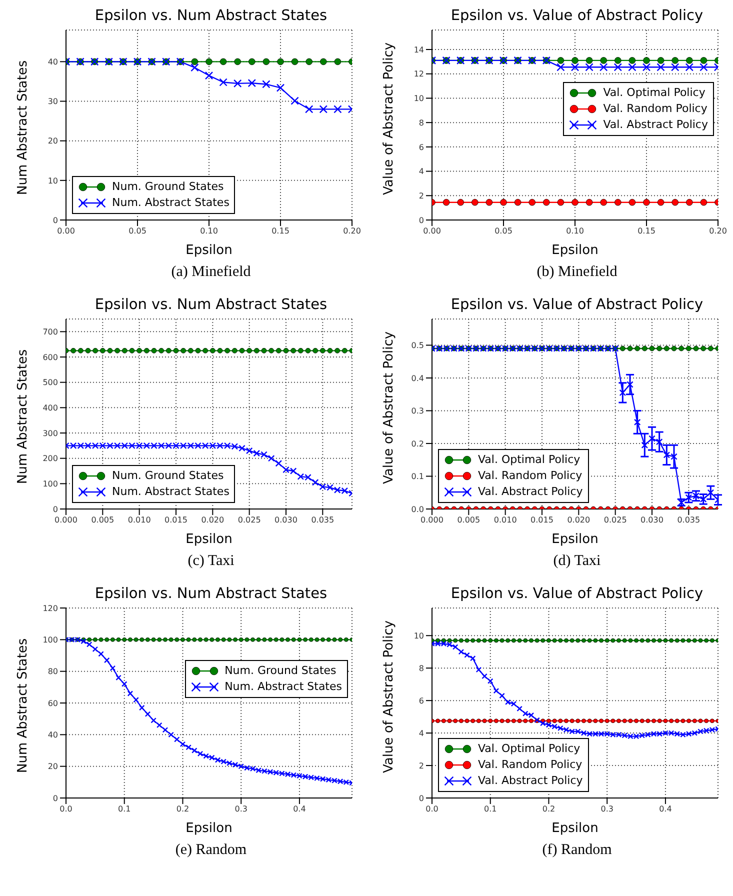  I want to click on y-tick-label: 0.3, so click(417, 411).